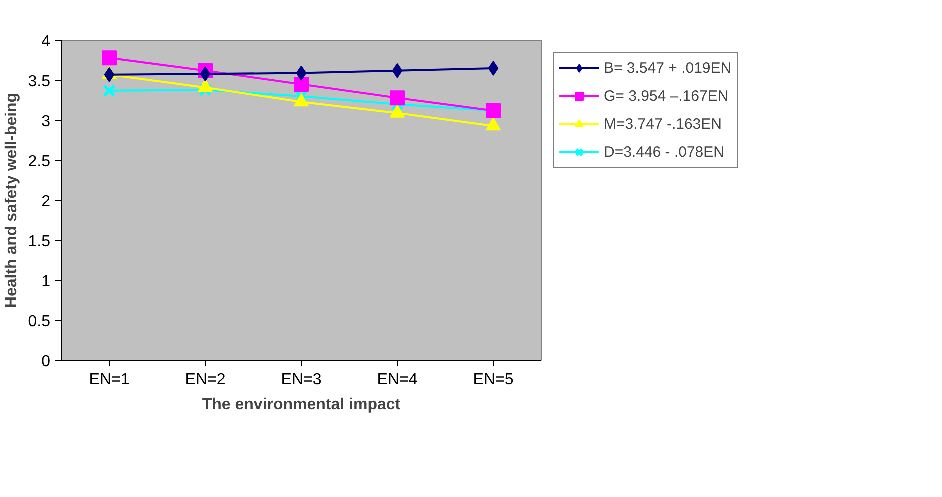  I want to click on x-tick-label: EN=4, so click(397, 380).